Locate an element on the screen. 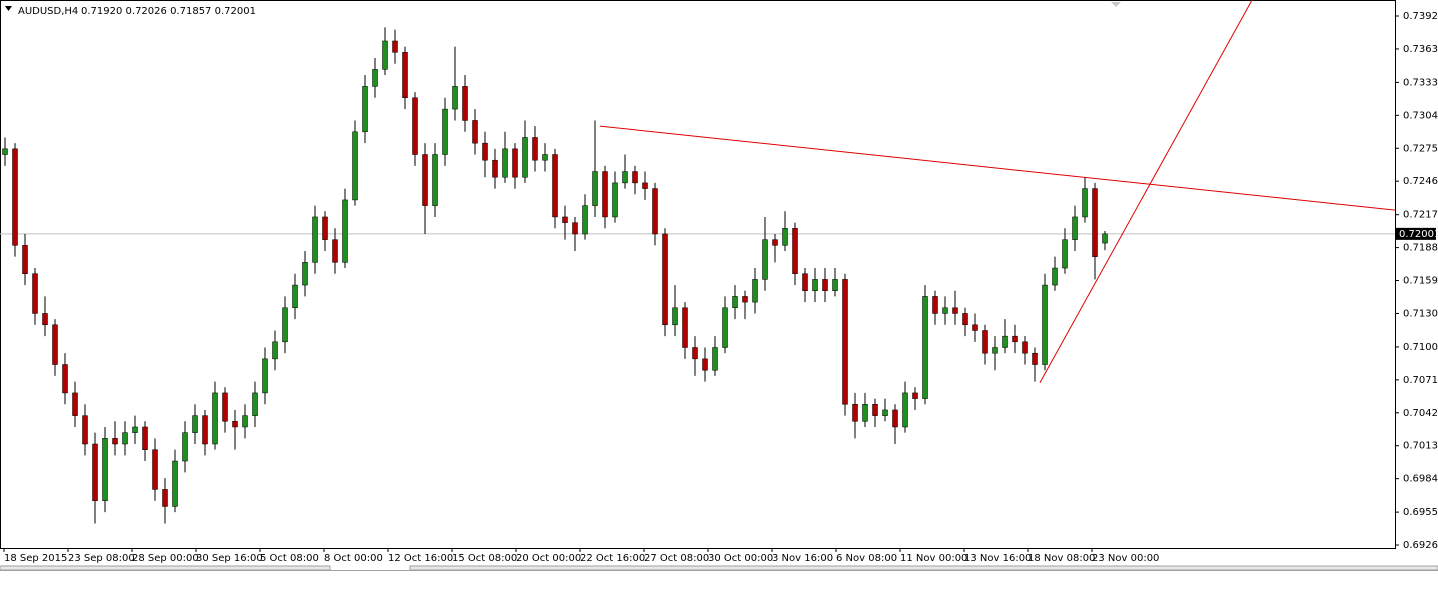 This screenshot has height=600, width=1438. price-label: 0.72001 is located at coordinates (1418, 234).